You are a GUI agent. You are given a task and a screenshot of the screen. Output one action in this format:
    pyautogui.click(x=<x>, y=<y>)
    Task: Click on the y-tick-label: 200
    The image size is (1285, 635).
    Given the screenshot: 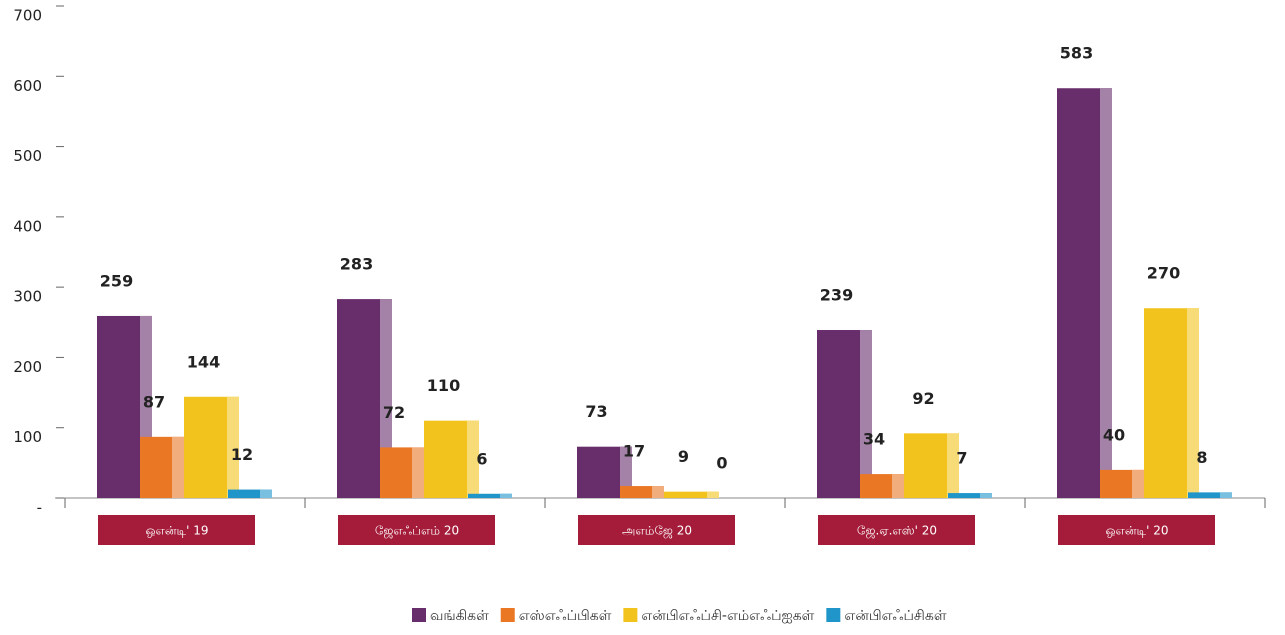 What is the action you would take?
    pyautogui.click(x=27, y=367)
    